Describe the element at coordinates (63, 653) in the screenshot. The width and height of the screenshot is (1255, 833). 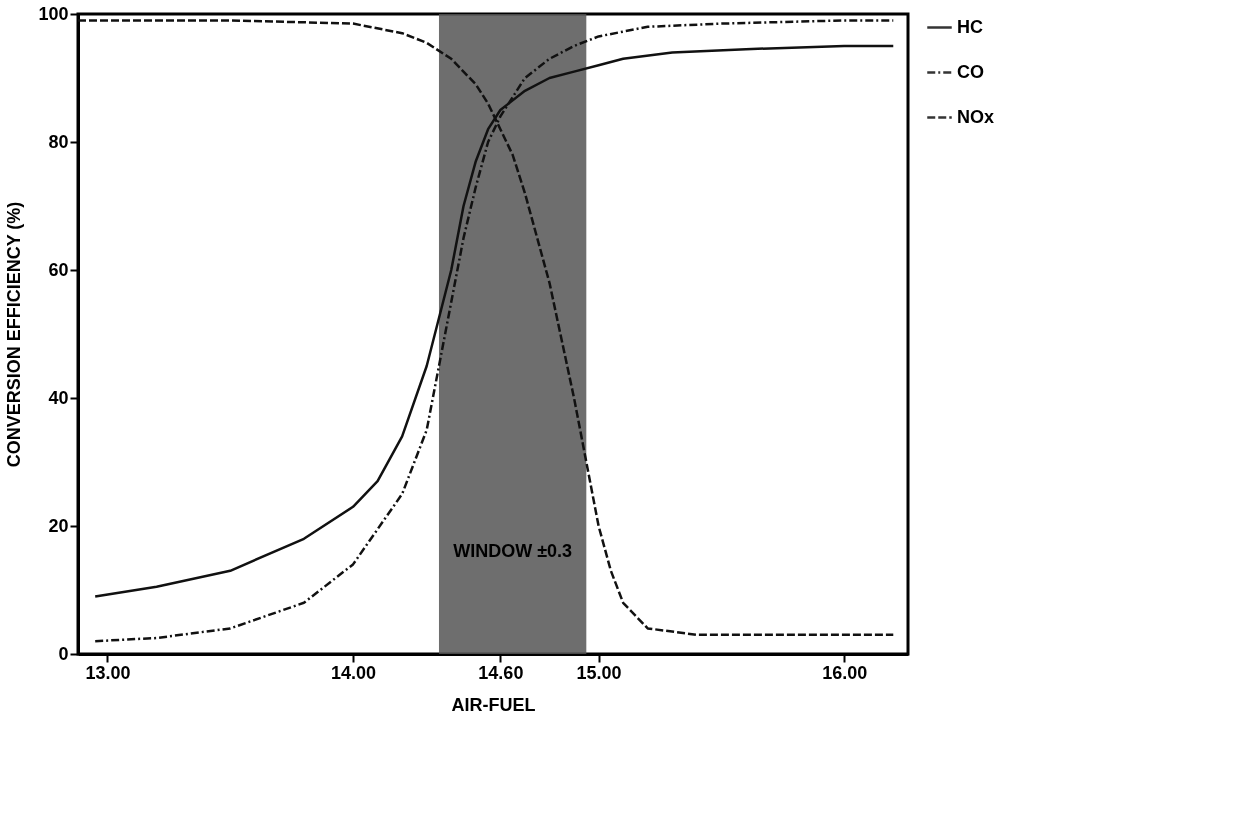
I see `y-tick-label: 0` at that location.